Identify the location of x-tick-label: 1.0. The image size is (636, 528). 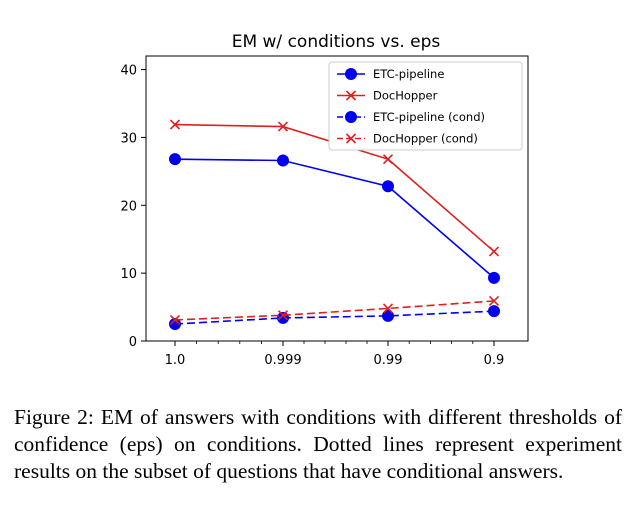
(175, 360).